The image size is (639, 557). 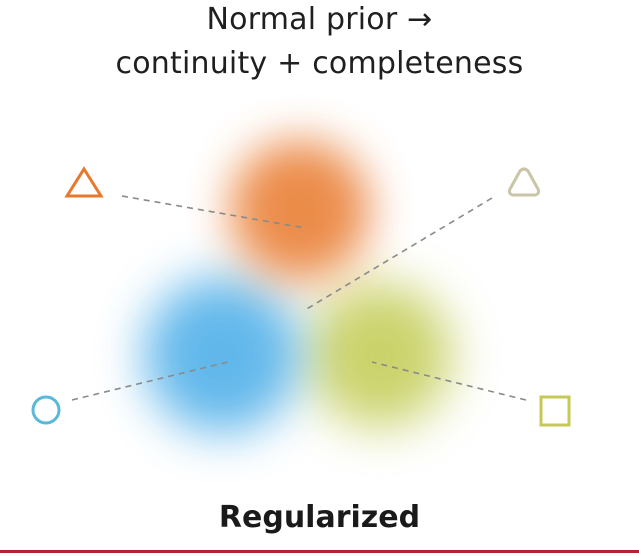 I want to click on connector-rounded-triangle, so click(x=398, y=254).